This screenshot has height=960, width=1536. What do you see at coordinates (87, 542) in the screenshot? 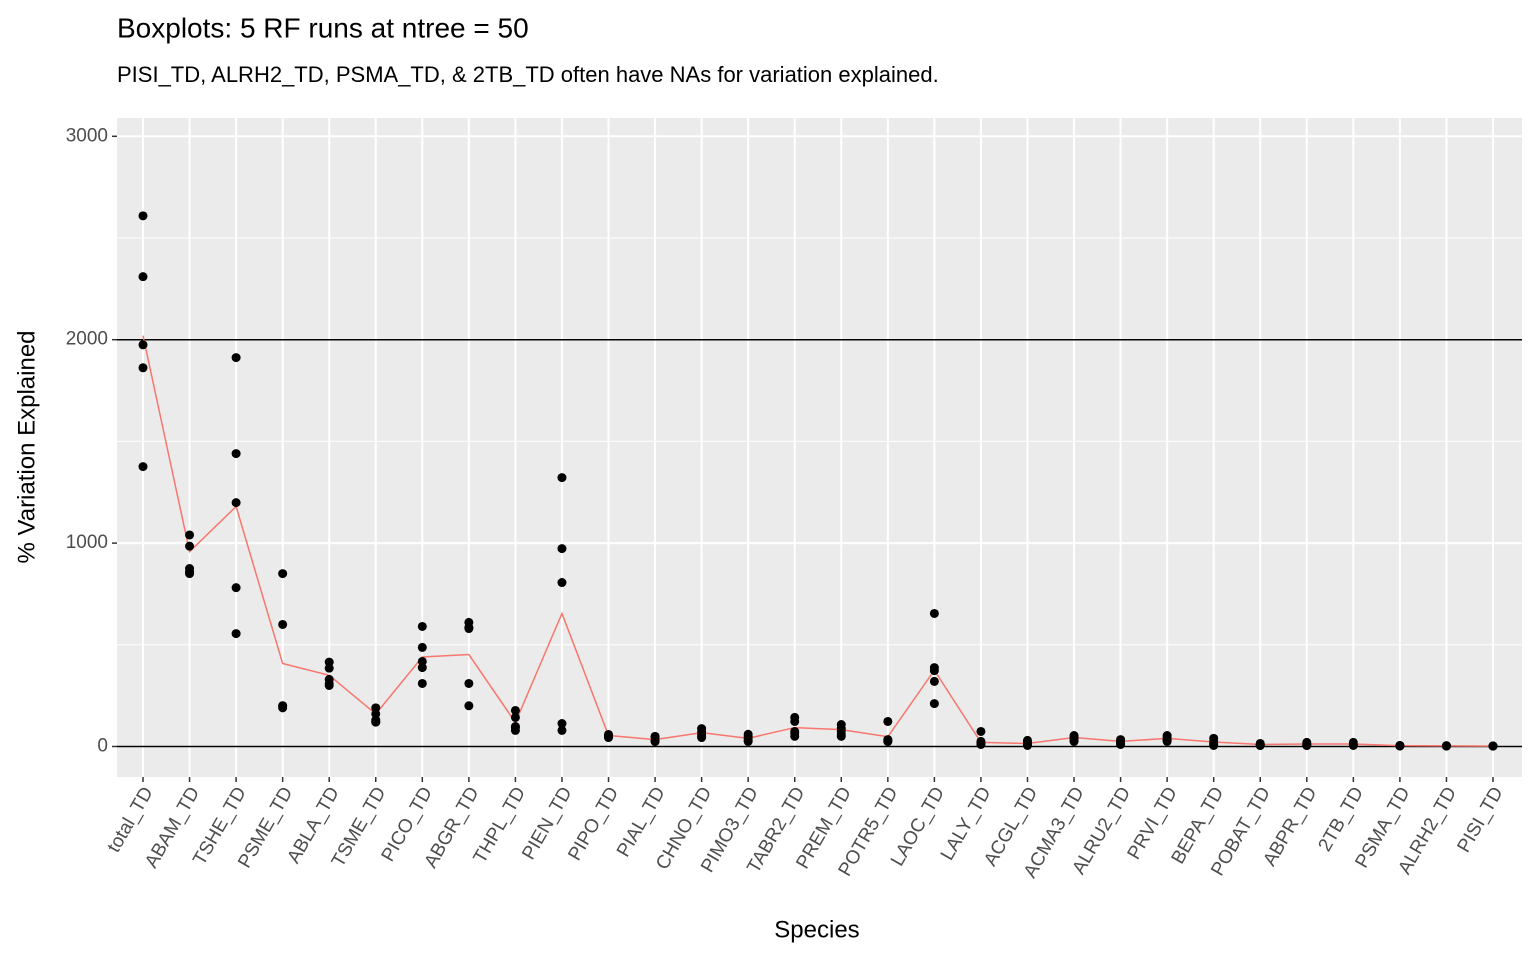
I see `y-tick-label: 1000` at bounding box center [87, 542].